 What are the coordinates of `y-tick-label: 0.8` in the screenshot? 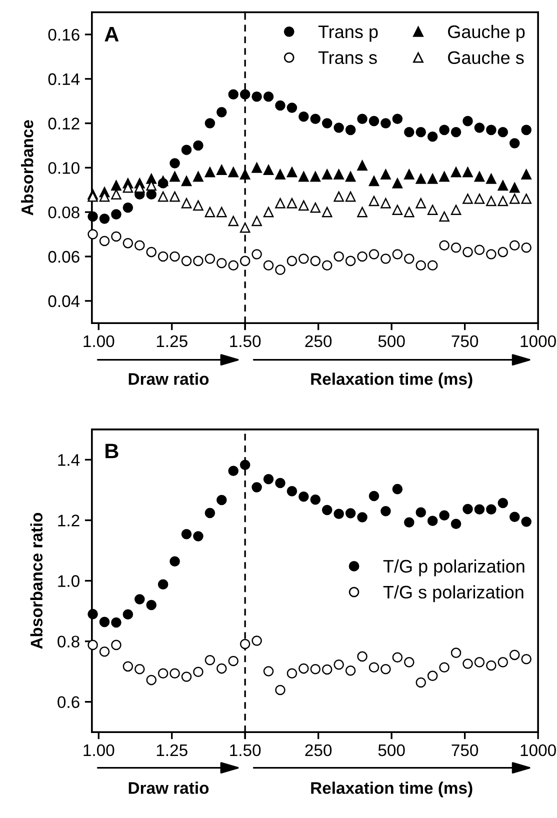 It's located at (69, 642).